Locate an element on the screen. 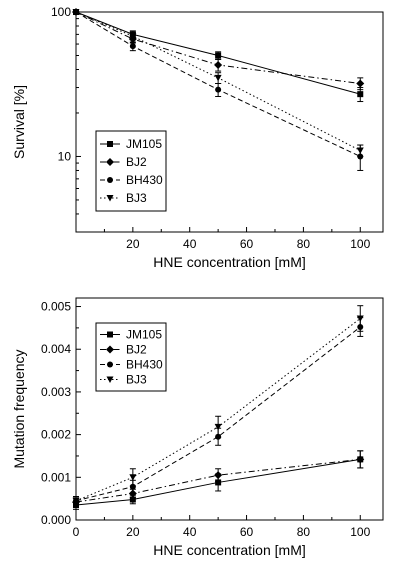  y-tick-label: 0.002 is located at coordinates (56, 435).